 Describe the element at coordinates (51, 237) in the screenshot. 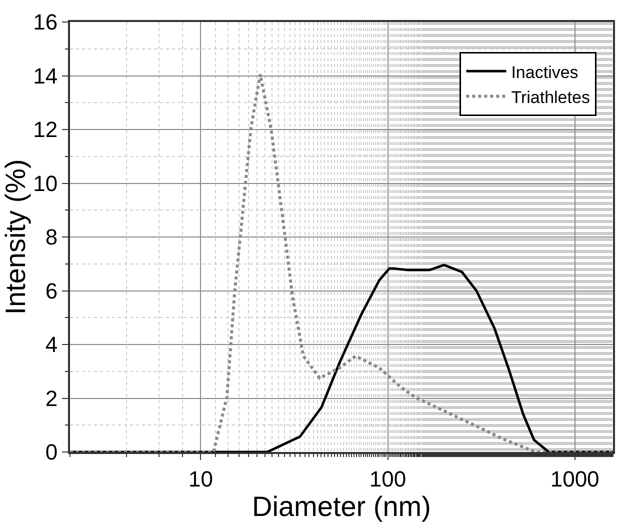

I see `y-tick-label: 8` at that location.